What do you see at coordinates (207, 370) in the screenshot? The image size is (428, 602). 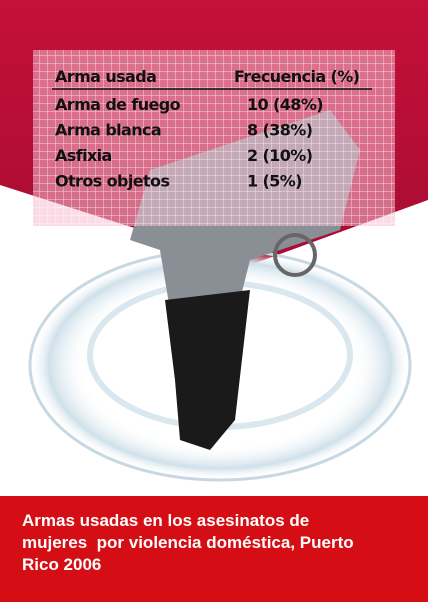 I see `gun-grip` at bounding box center [207, 370].